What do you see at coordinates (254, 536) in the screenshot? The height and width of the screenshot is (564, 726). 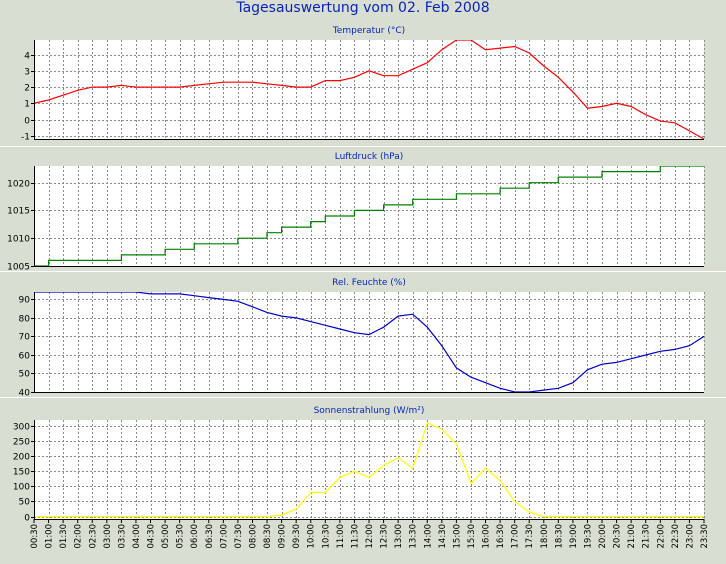 I see `x-tick-label: 08:00` at bounding box center [254, 536].